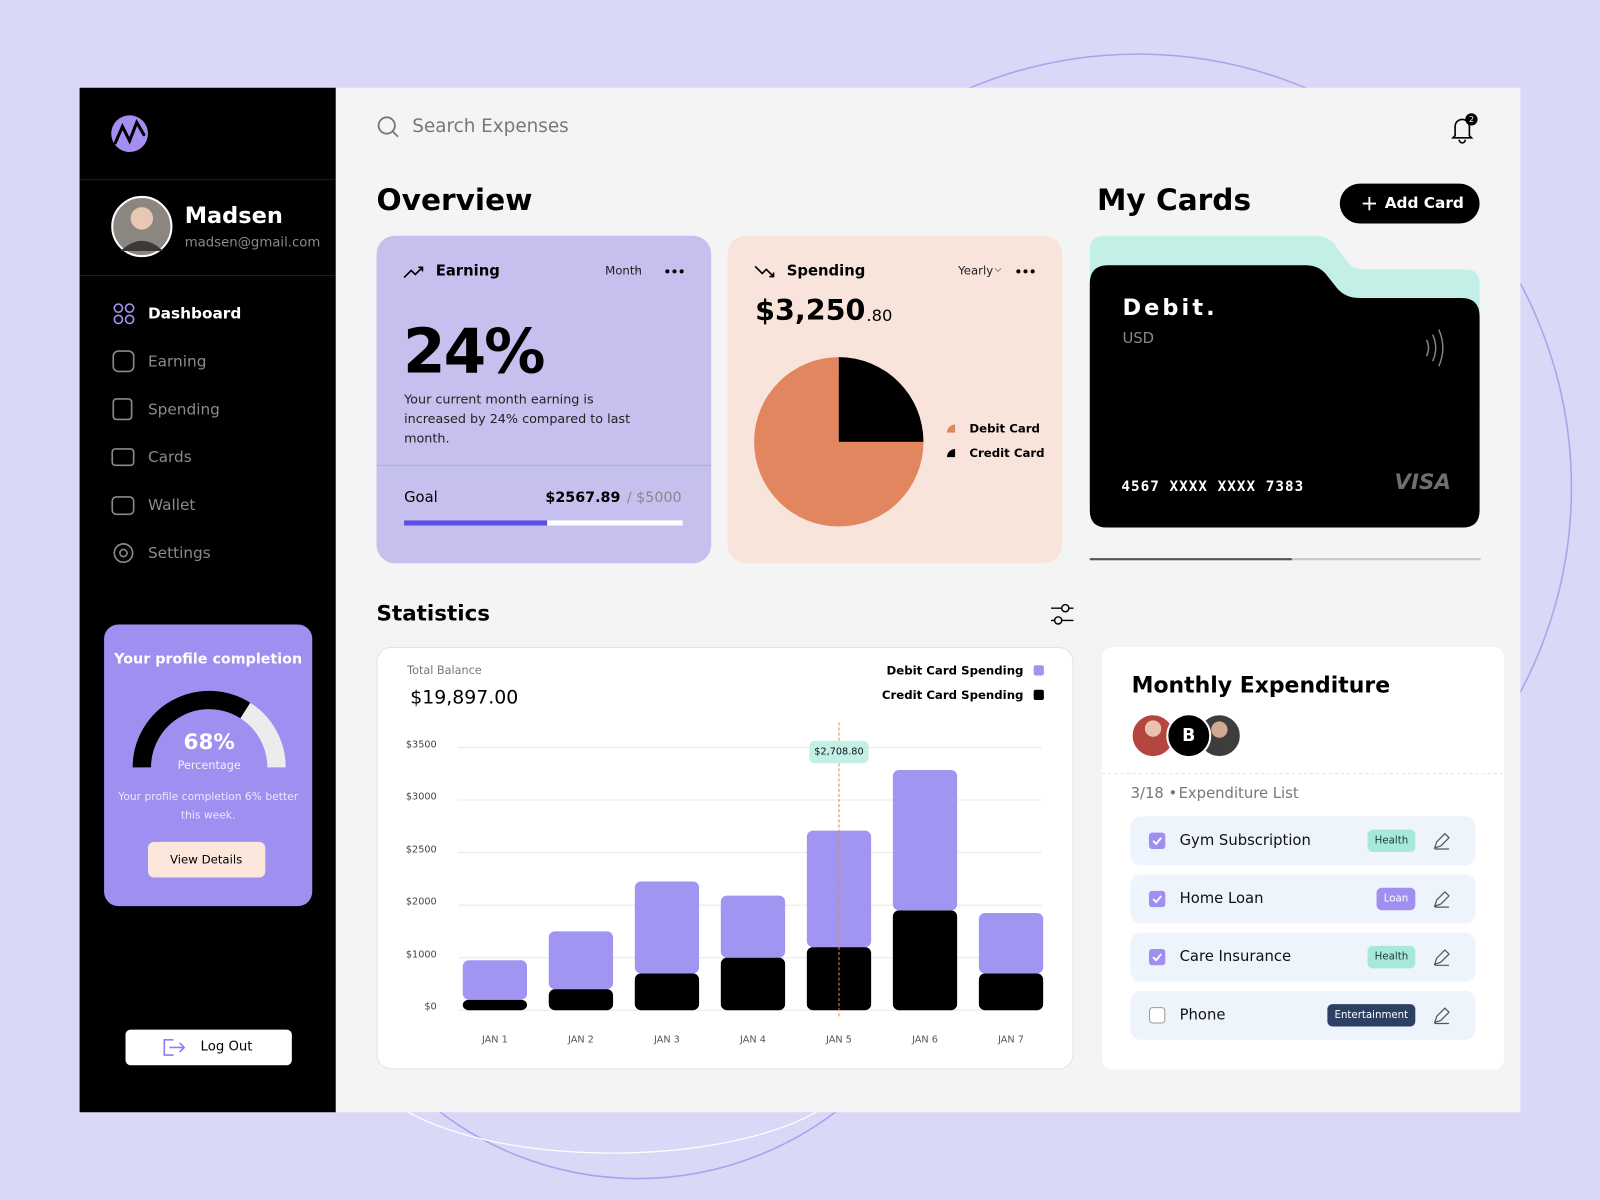  Describe the element at coordinates (1245, 840) in the screenshot. I see `item-name: Gym Subscription` at that location.